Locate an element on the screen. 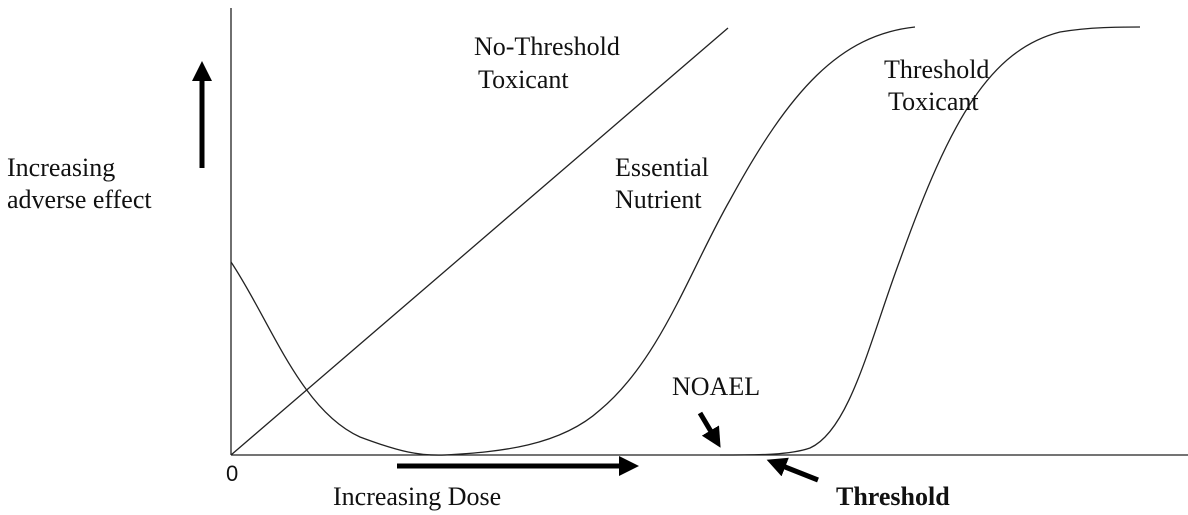 This screenshot has width=1188, height=515. label: No-Threshold is located at coordinates (547, 46).